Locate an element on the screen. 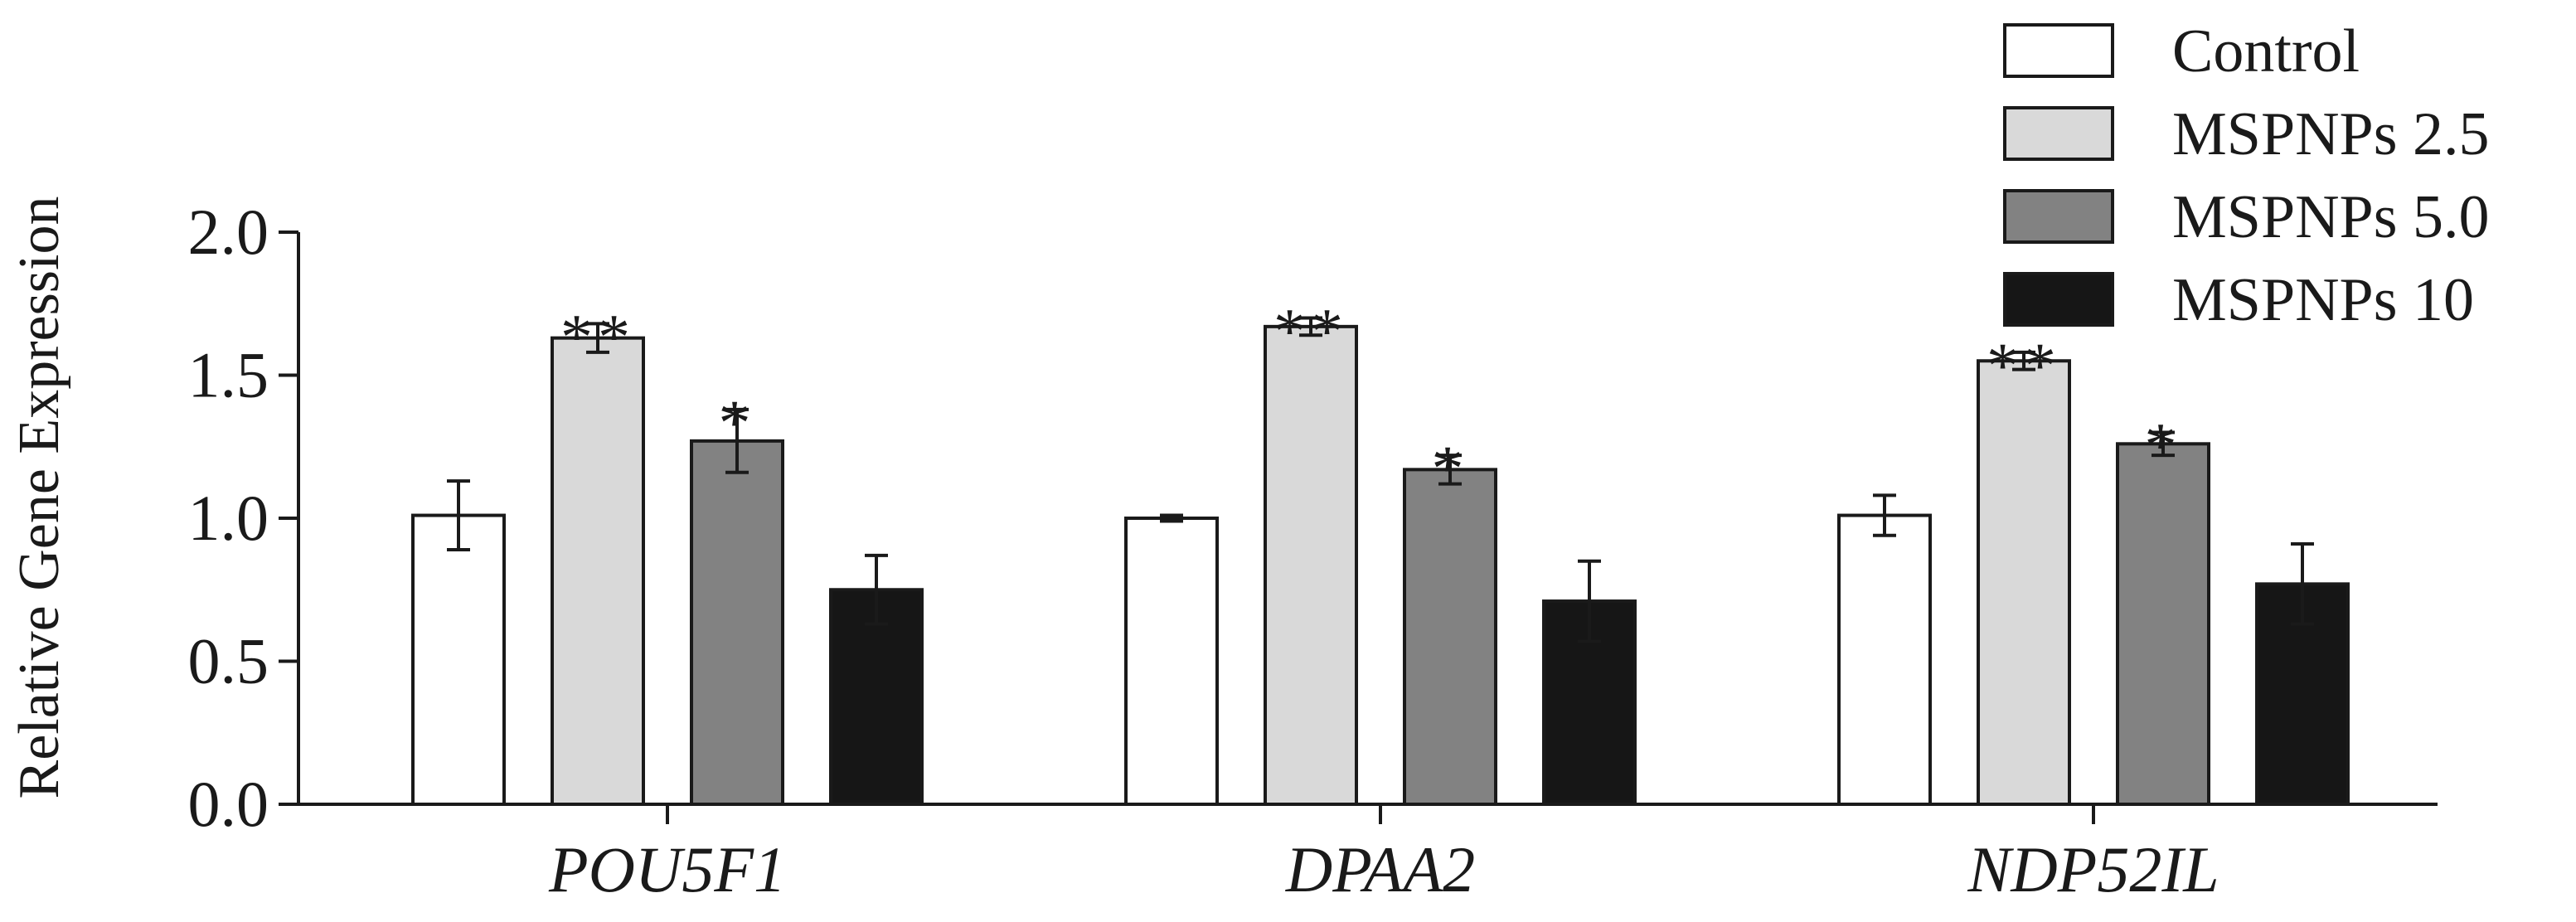 The width and height of the screenshot is (2576, 922). y-axis-title: Relative Gene Expression is located at coordinates (39, 497).